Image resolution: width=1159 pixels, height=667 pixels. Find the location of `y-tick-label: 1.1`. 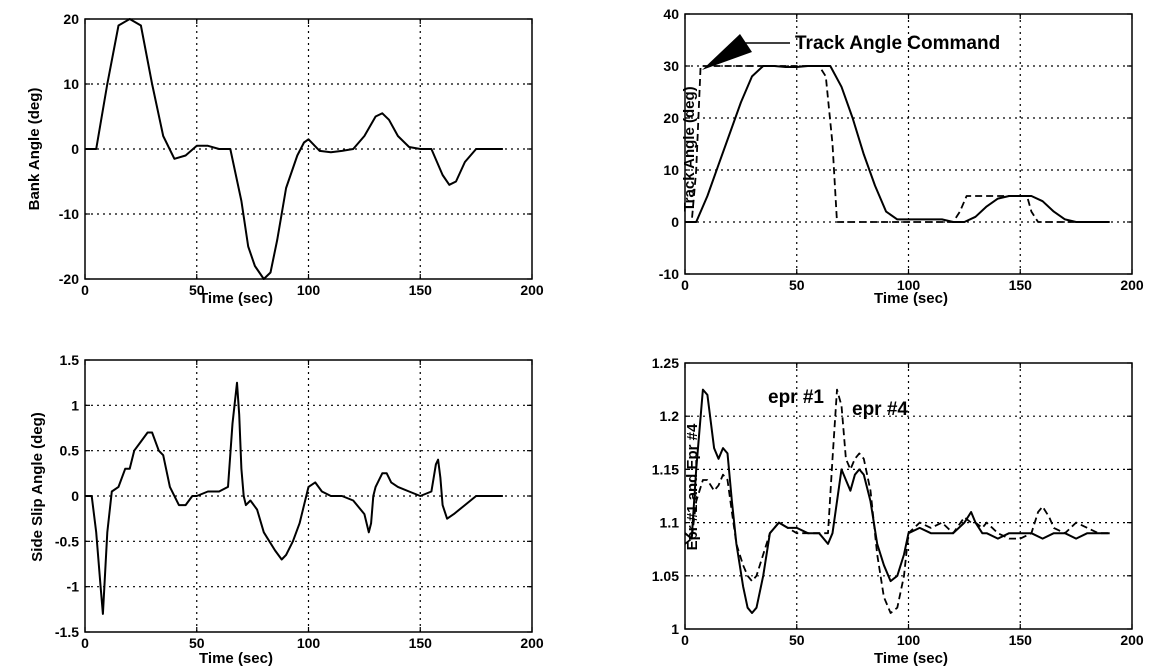

y-tick-label: 1.1 is located at coordinates (670, 523).